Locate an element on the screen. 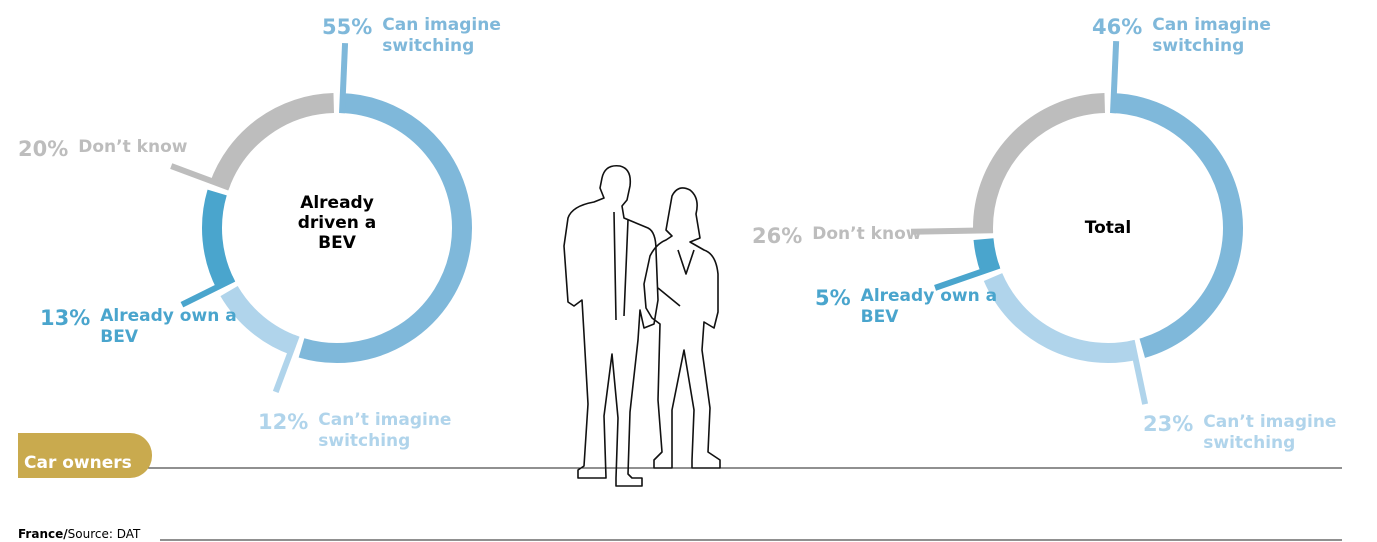  segment-label: 55% Can imagine switching is located at coordinates (427, 36).